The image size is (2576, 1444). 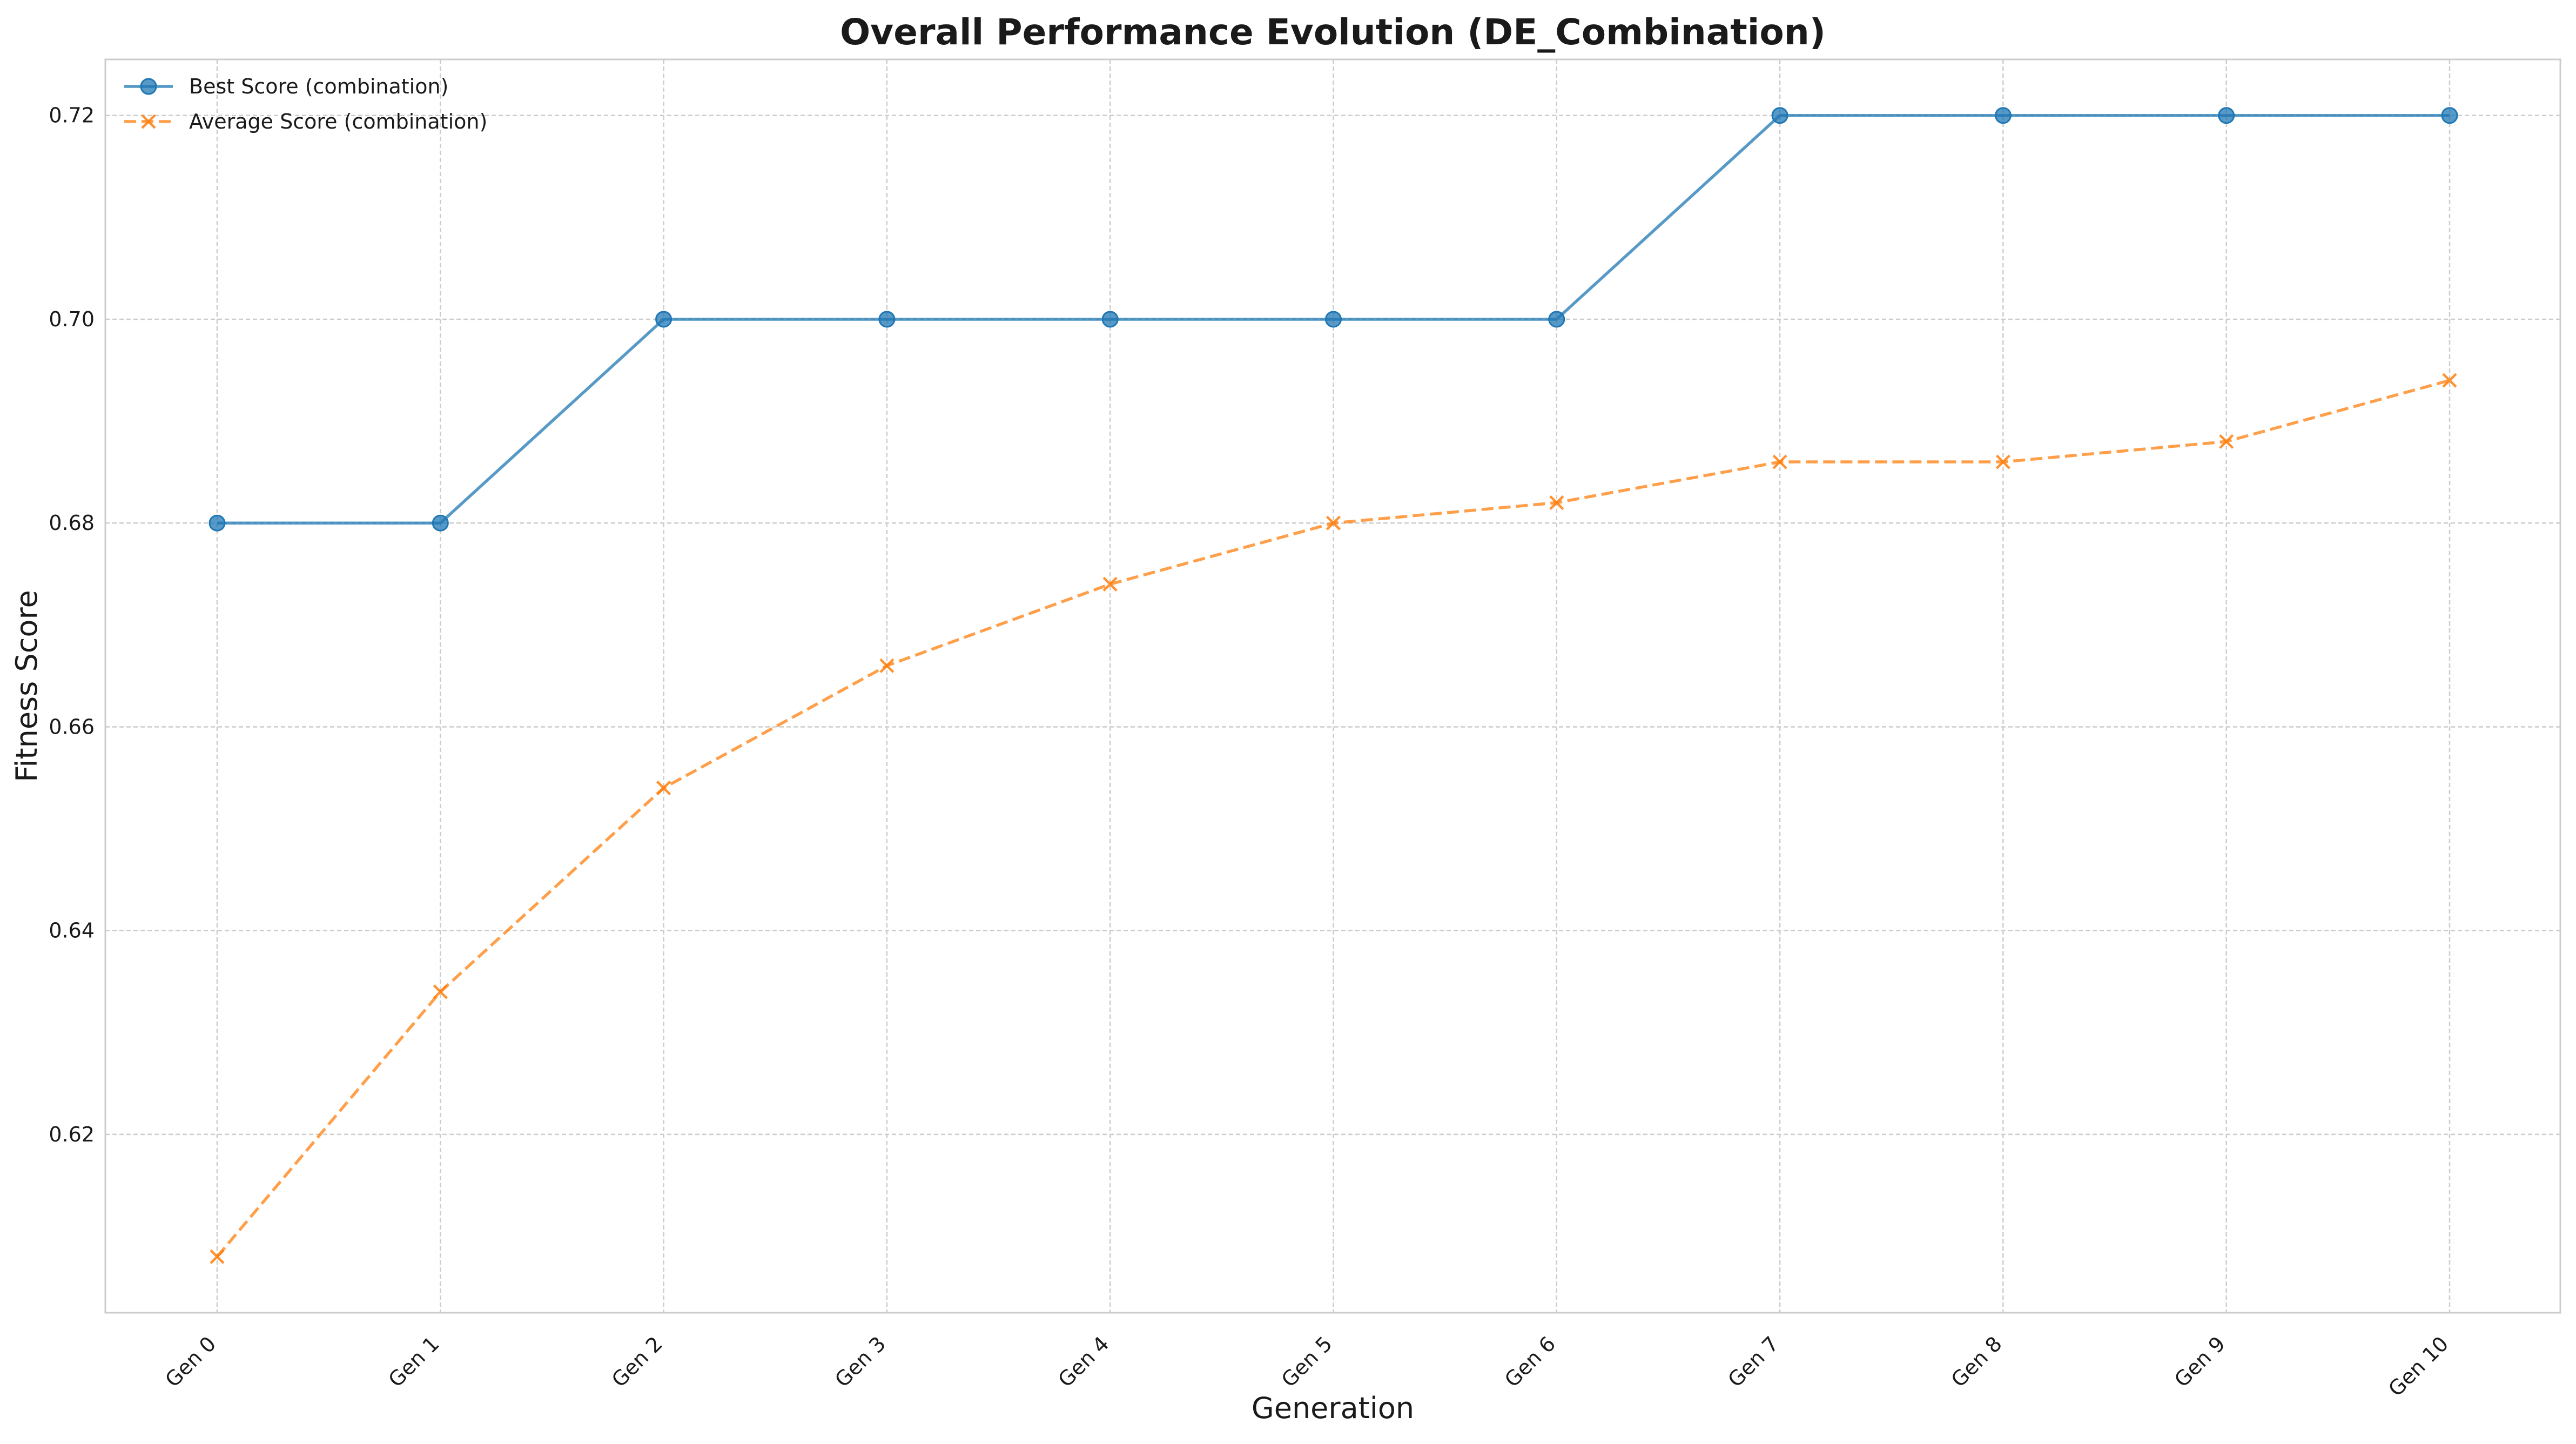 I want to click on legend-average-label: Average Score (combination), so click(x=338, y=121).